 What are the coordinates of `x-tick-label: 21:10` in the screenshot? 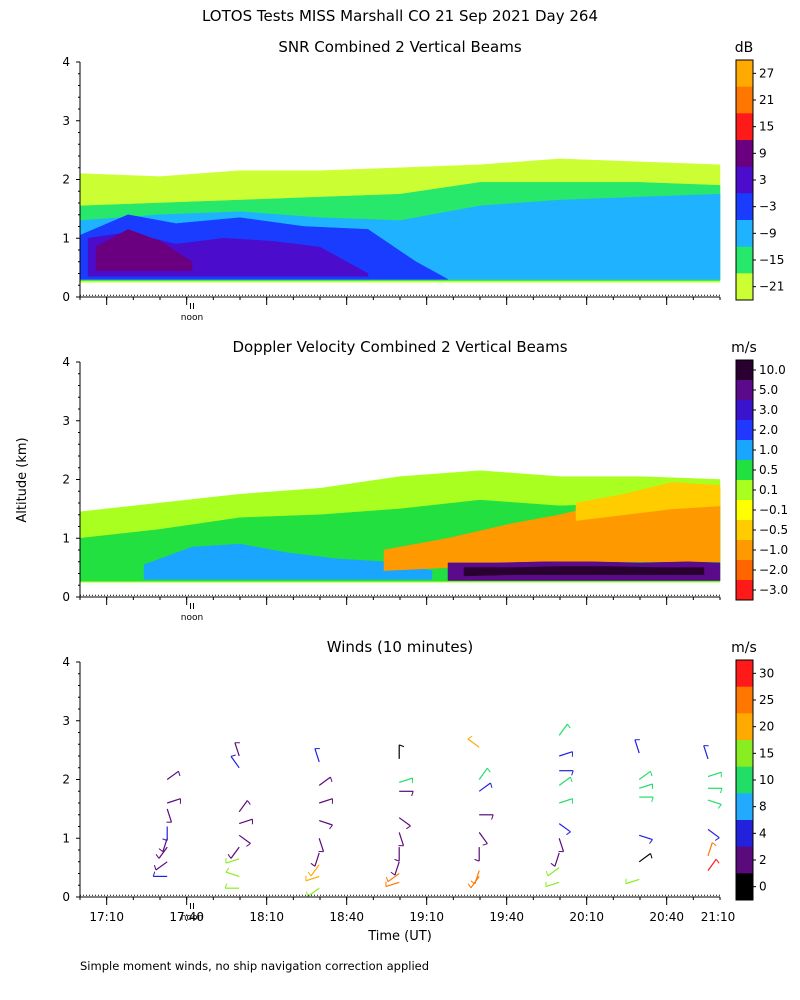 It's located at (718, 917).